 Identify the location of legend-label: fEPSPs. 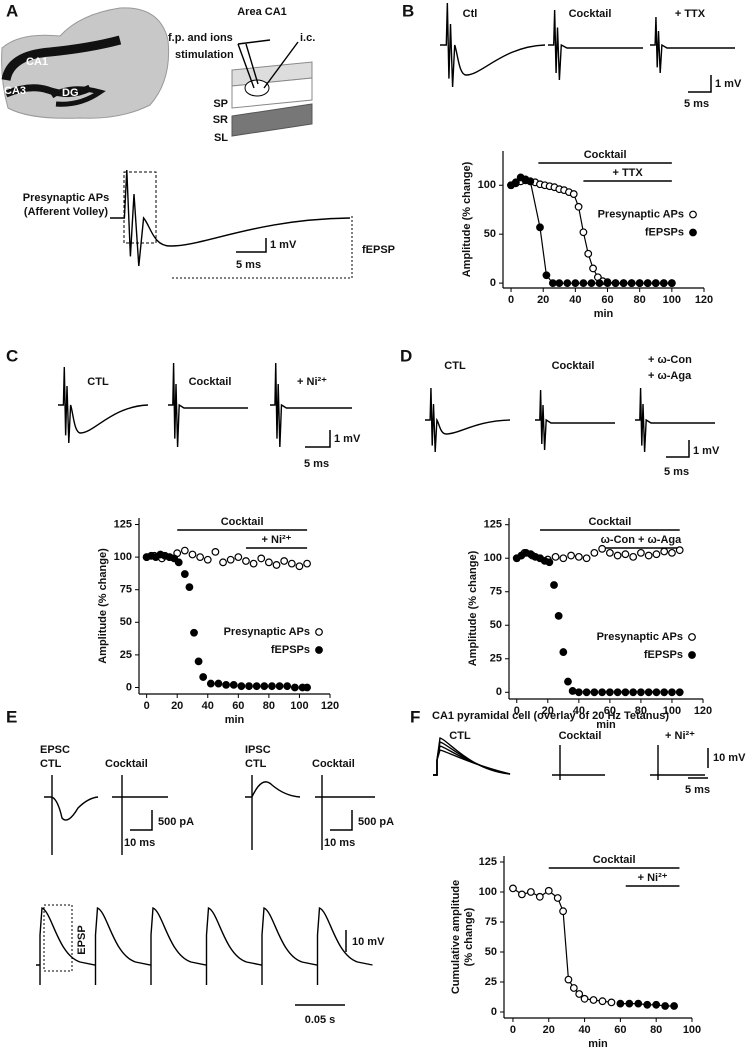
(664, 232).